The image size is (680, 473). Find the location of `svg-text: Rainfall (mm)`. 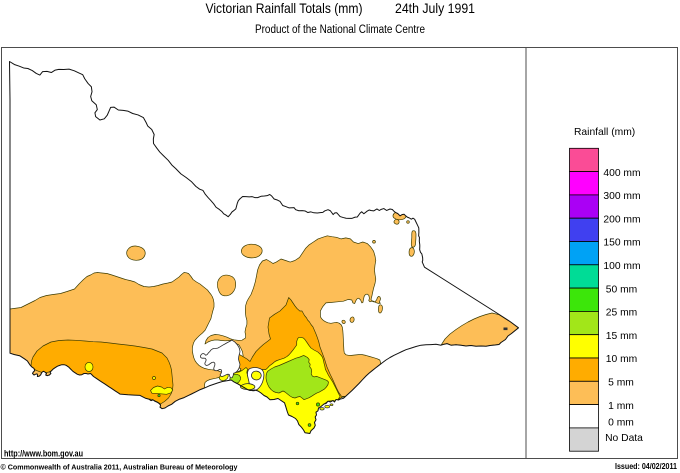

svg-text: Rainfall (mm) is located at coordinates (604, 132).